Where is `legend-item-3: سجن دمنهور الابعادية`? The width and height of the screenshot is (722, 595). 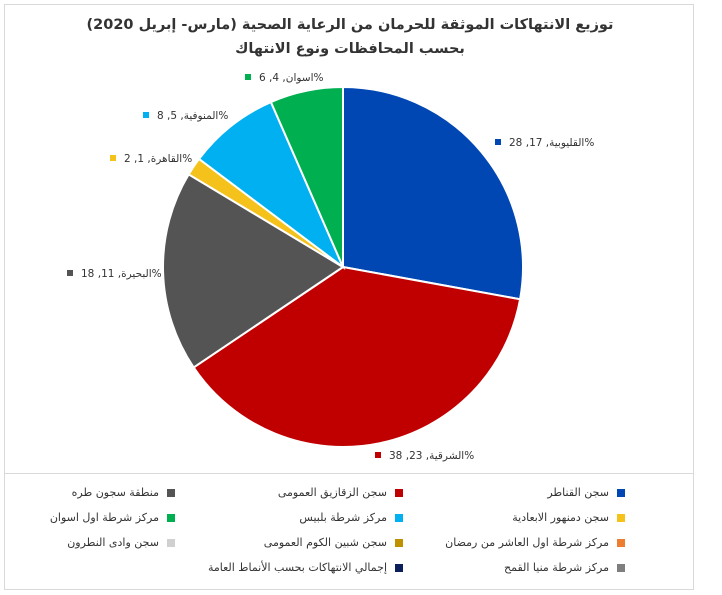 legend-item-3: سجن دمنهور الابعادية is located at coordinates (515, 518).